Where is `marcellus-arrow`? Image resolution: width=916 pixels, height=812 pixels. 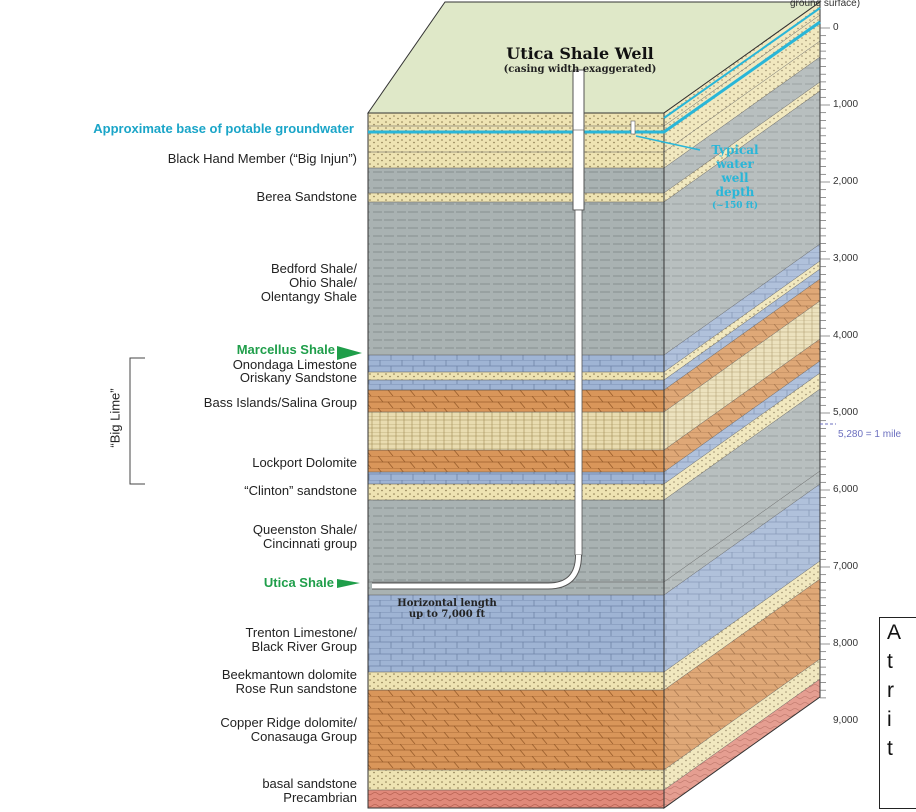 marcellus-arrow is located at coordinates (349, 353).